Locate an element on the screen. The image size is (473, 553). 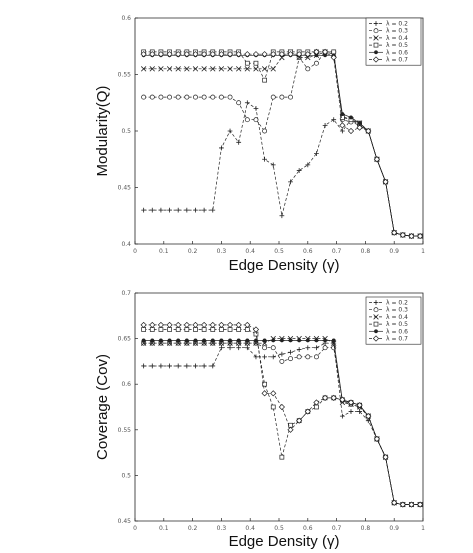
y-tick-label: 0.6 is located at coordinates (126, 18).